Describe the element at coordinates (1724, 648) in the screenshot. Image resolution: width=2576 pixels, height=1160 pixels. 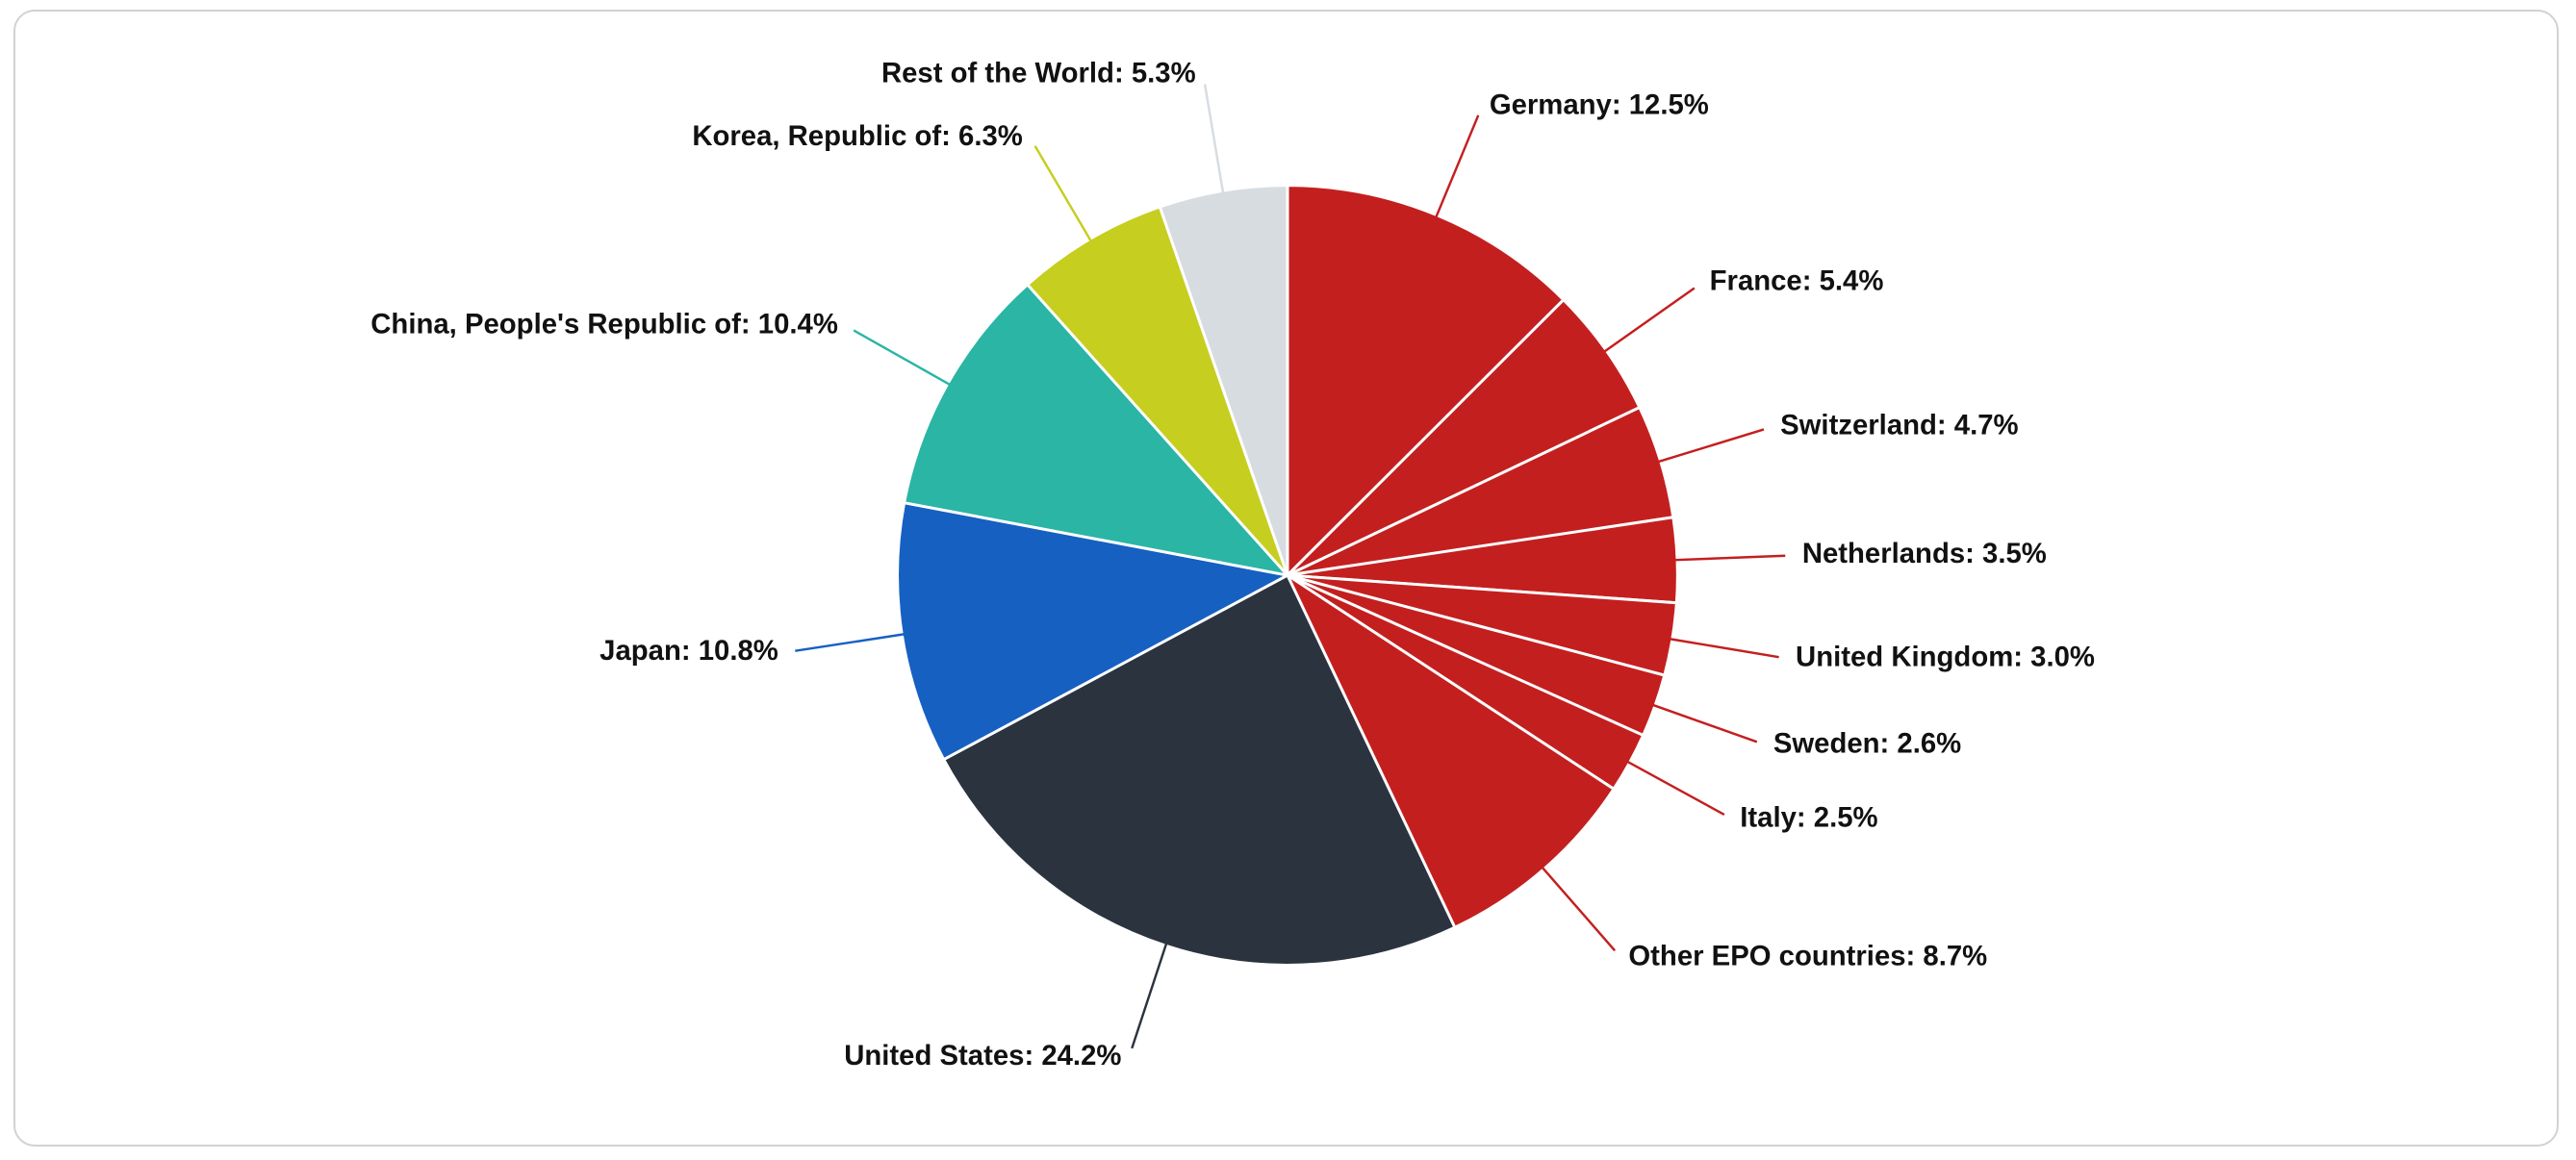
I see `leader-line-united-kingdom` at that location.